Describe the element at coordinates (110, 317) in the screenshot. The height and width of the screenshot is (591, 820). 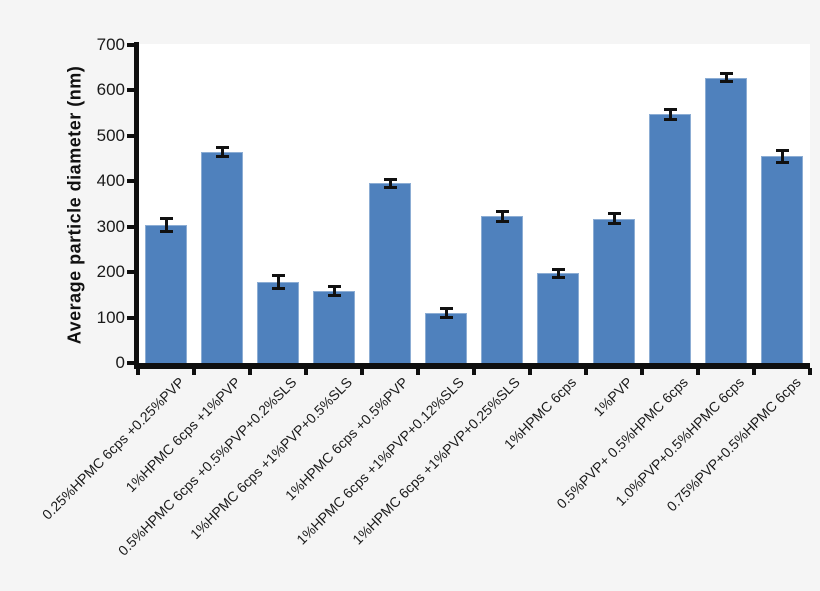
I see `y-axis-tick-label: 100` at that location.